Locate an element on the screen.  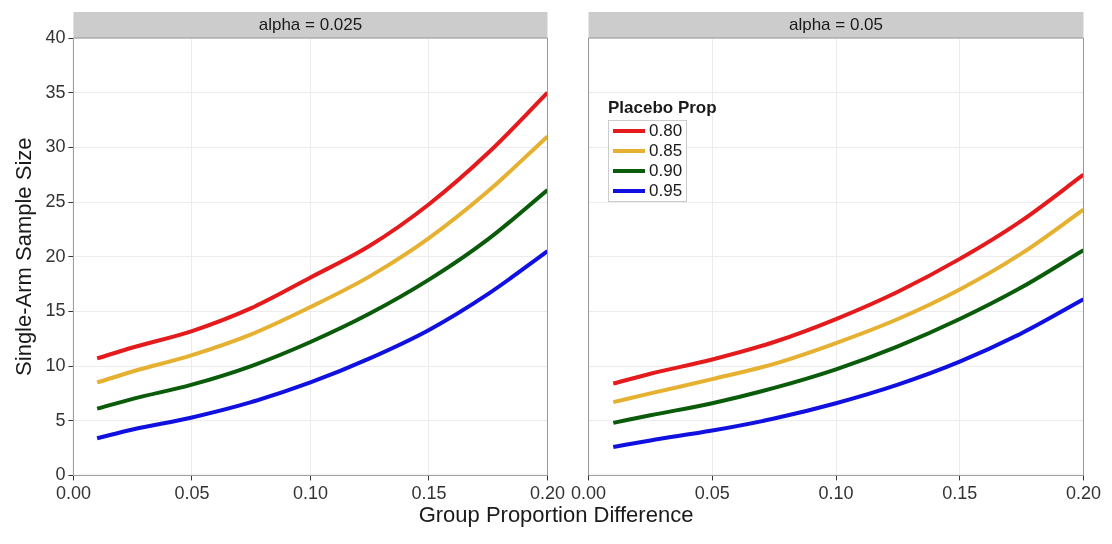
y-tick-label: 20 is located at coordinates (55, 255).